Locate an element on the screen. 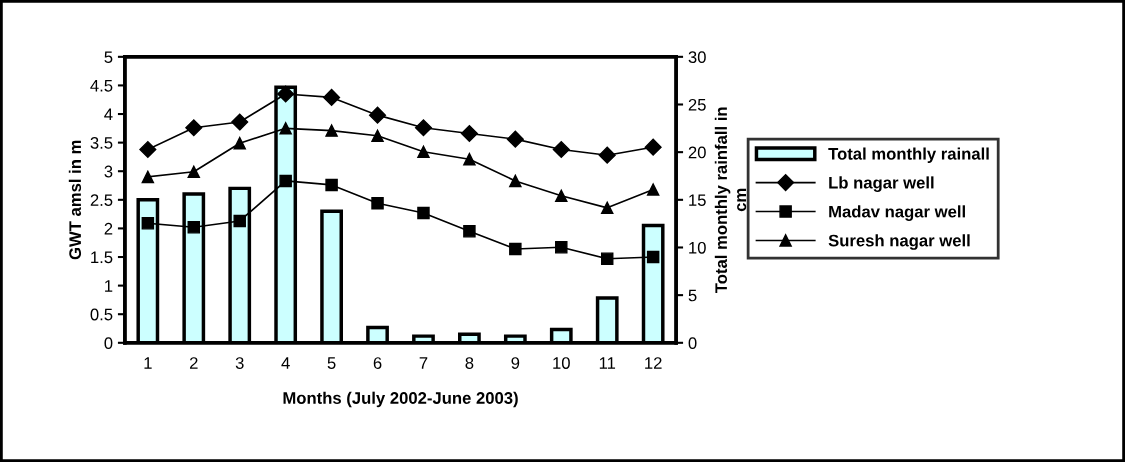 This screenshot has width=1125, height=462. y-tick-label: 5 is located at coordinates (108, 57).